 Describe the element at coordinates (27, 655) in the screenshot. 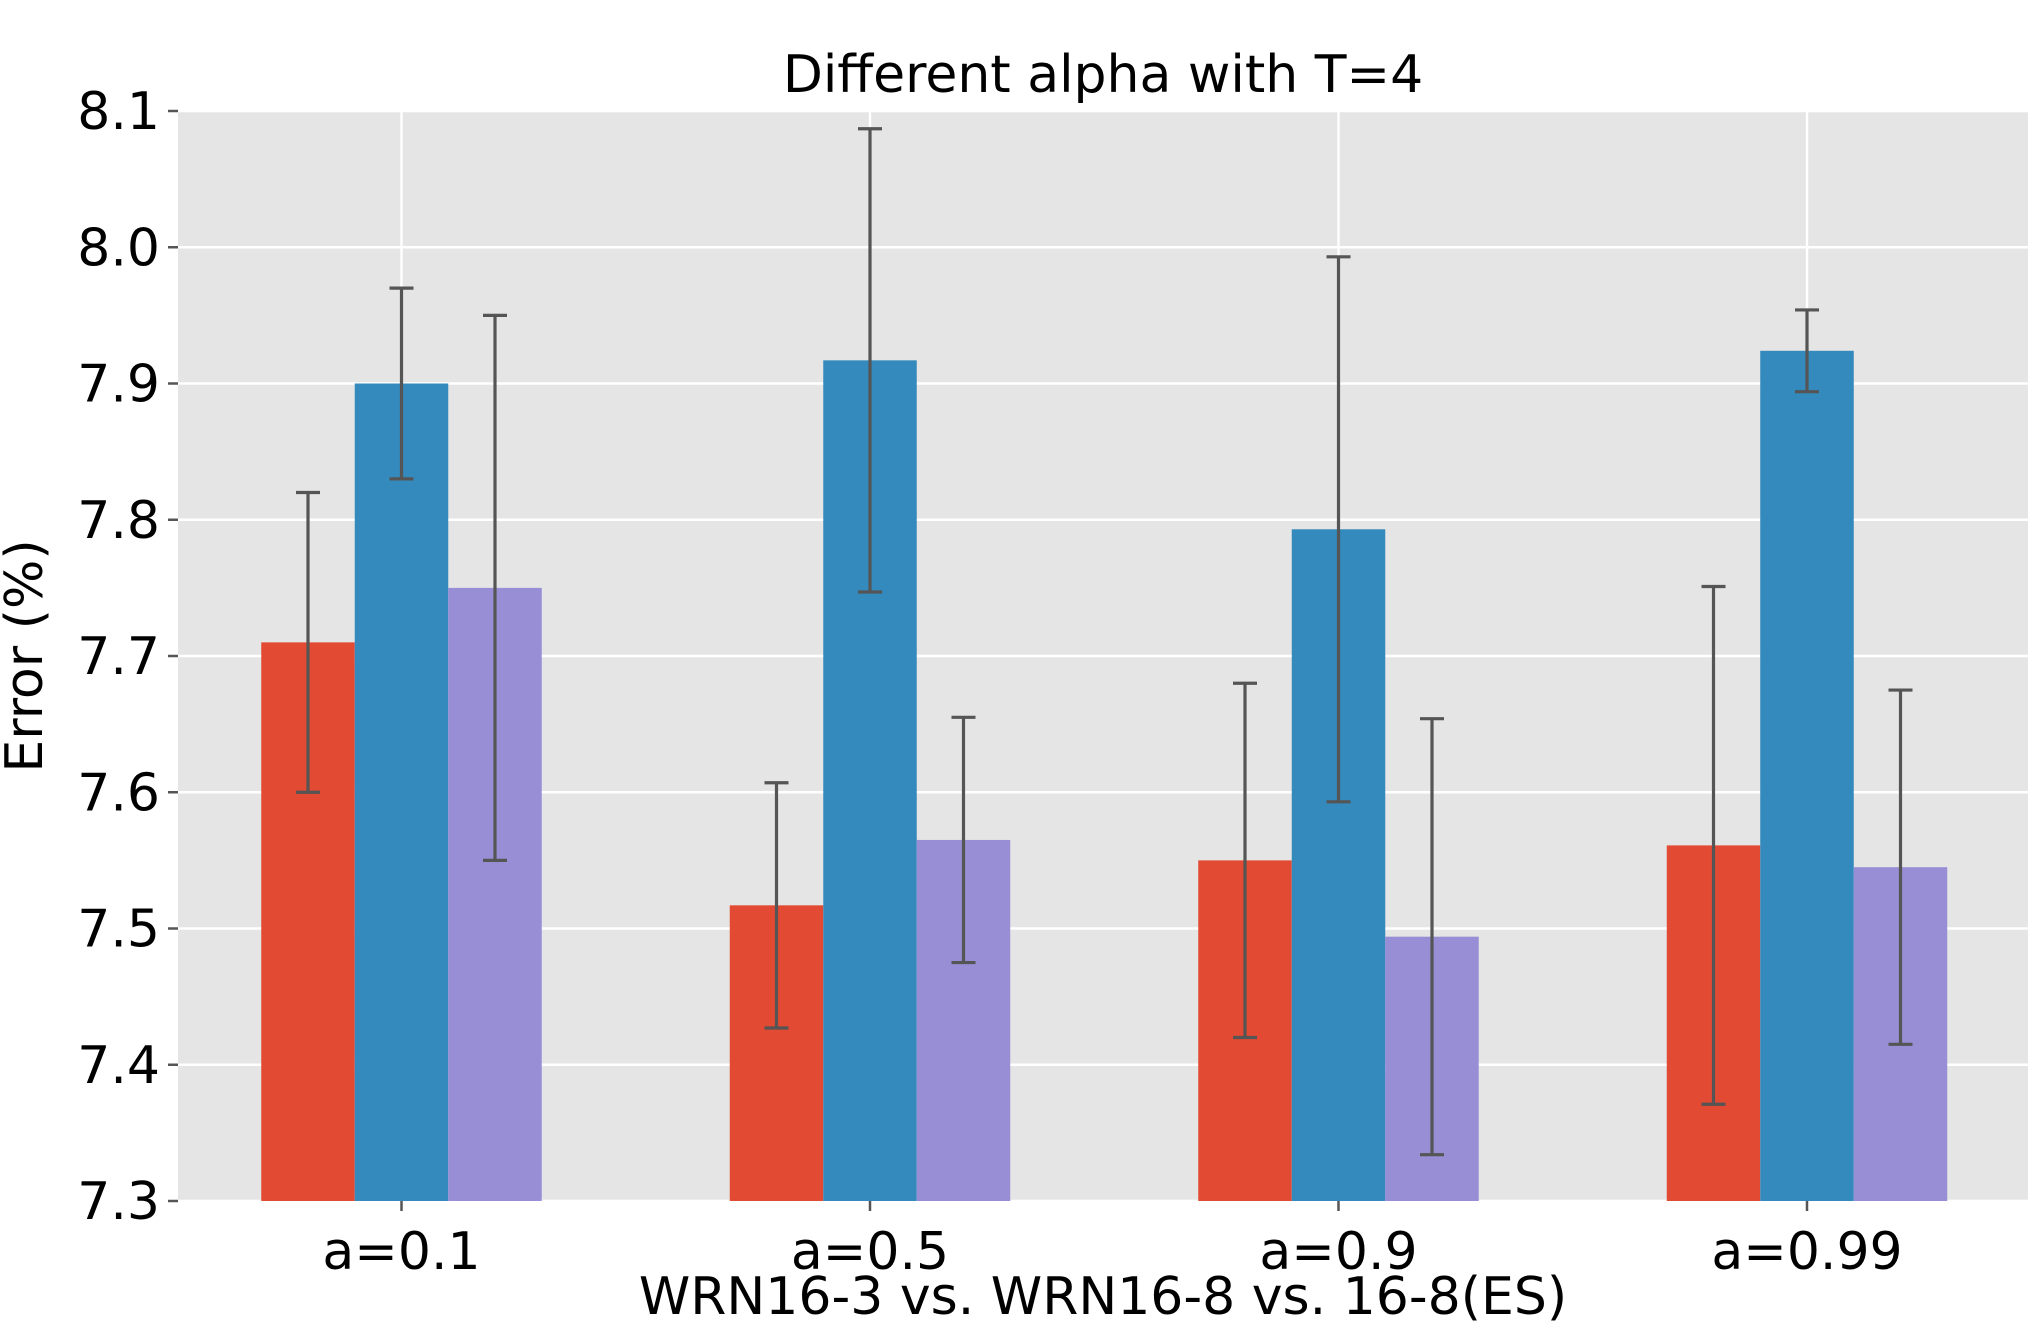

I see `y-axis-label: Error (%)` at that location.